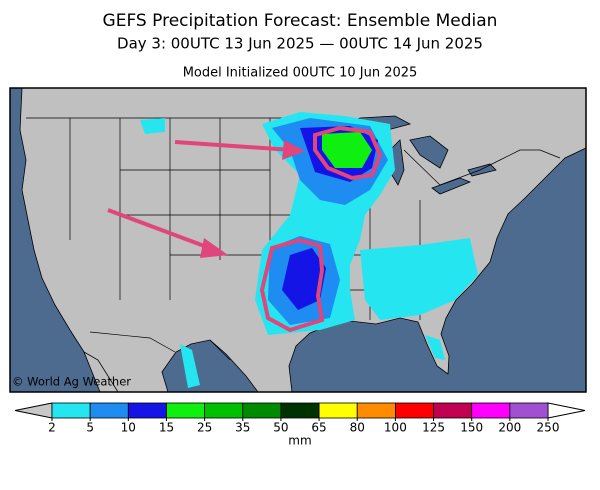 Image resolution: width=600 pixels, height=490 pixels. I want to click on tick-label: 50, so click(280, 428).